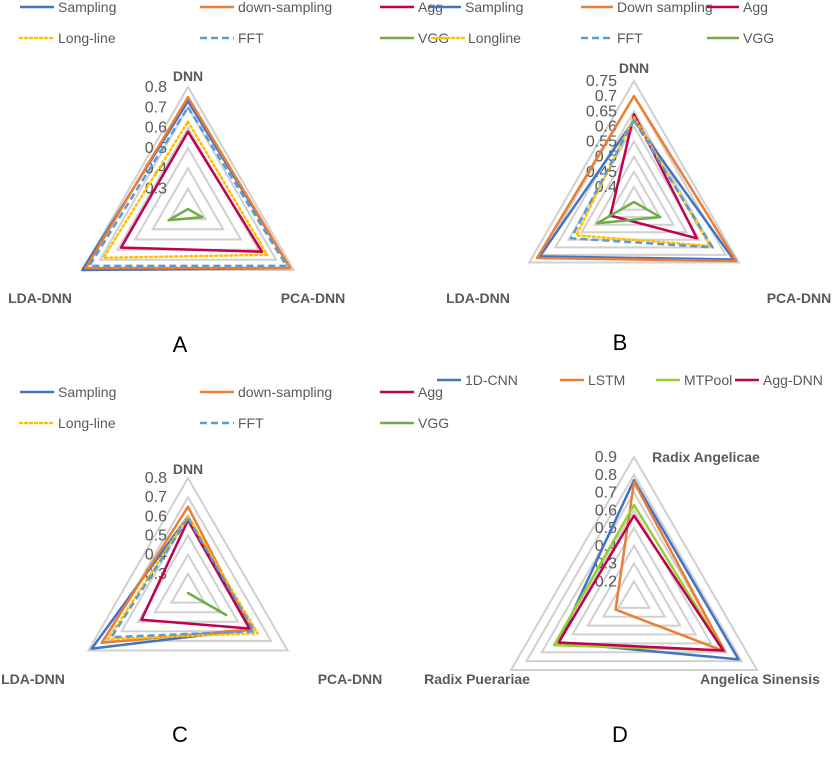 The width and height of the screenshot is (832, 758). Describe the element at coordinates (601, 111) in the screenshot. I see `tick-label: 0.65` at that location.